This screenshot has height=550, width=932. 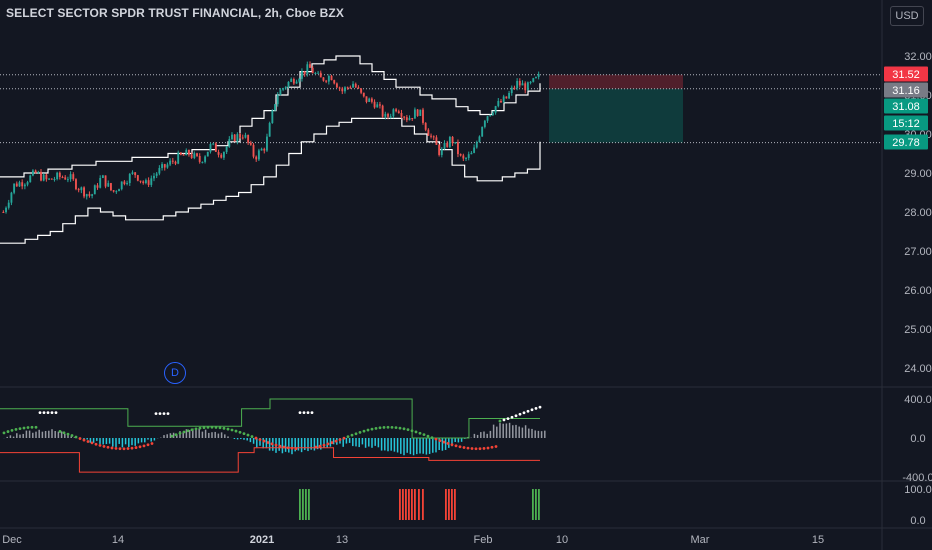 I want to click on target-zone, so click(x=616, y=115).